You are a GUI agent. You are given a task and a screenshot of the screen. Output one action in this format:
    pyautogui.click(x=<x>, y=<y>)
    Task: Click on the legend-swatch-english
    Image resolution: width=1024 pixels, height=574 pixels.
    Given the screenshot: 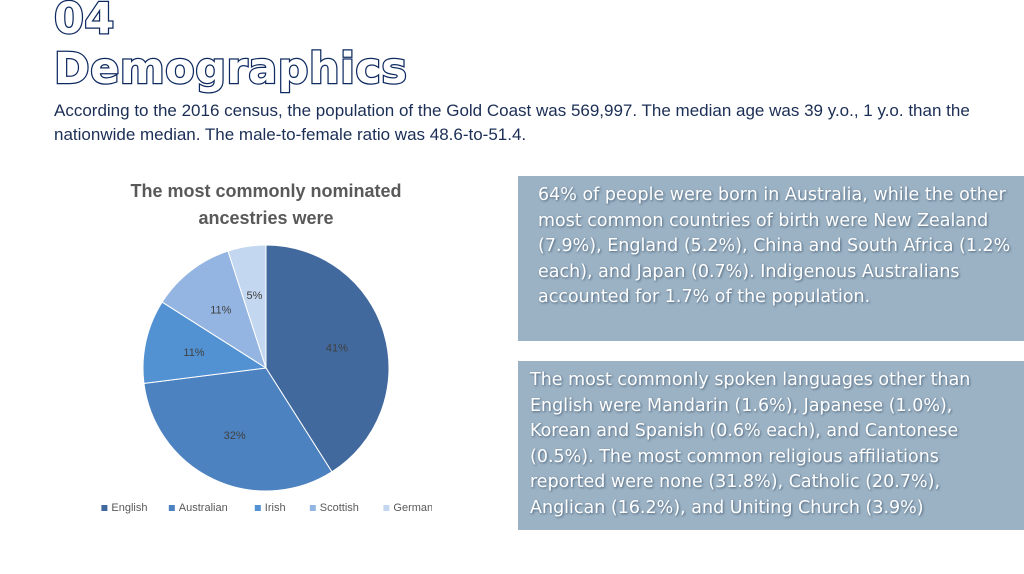 What is the action you would take?
    pyautogui.click(x=104, y=508)
    